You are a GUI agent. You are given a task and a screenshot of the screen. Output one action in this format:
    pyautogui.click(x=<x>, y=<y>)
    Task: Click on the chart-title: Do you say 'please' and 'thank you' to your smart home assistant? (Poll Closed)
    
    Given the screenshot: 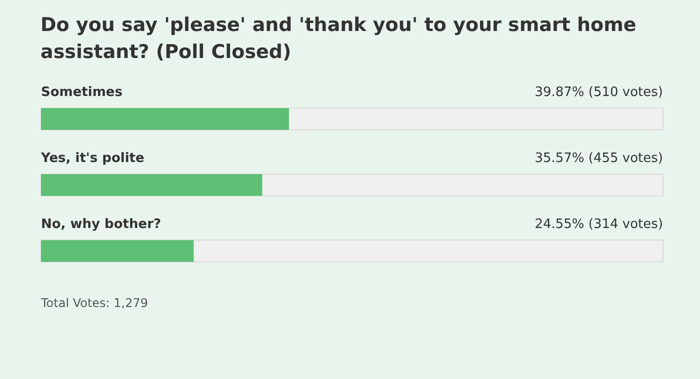 What is the action you would take?
    pyautogui.click(x=338, y=38)
    